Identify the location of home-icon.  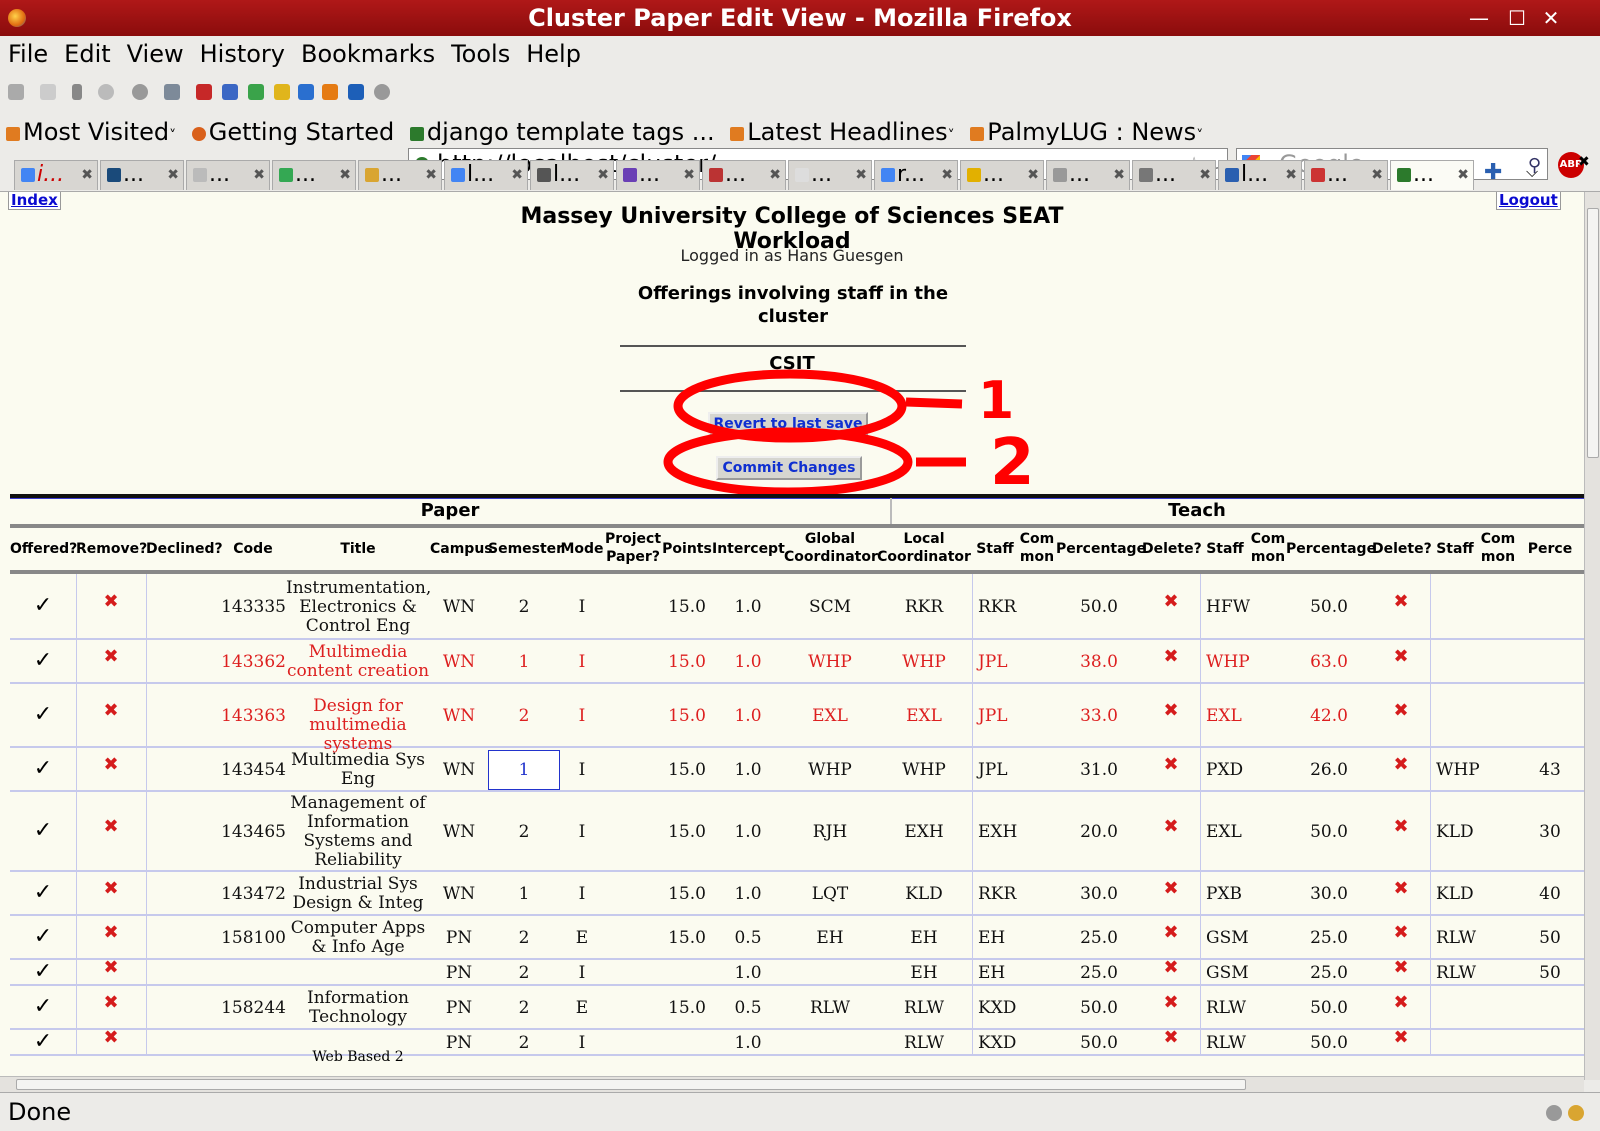
(172, 92).